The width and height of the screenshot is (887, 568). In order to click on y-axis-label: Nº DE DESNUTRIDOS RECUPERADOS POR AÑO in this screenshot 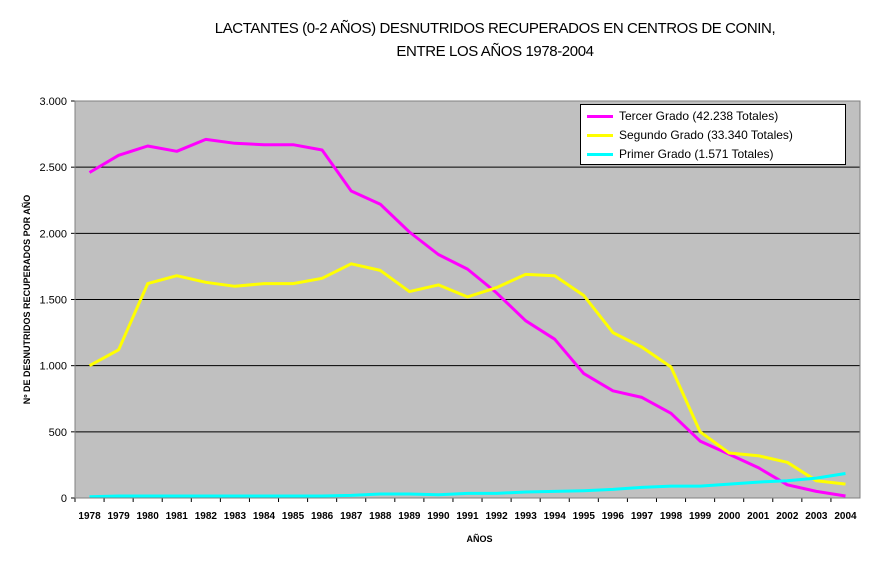, I will do `click(27, 299)`.